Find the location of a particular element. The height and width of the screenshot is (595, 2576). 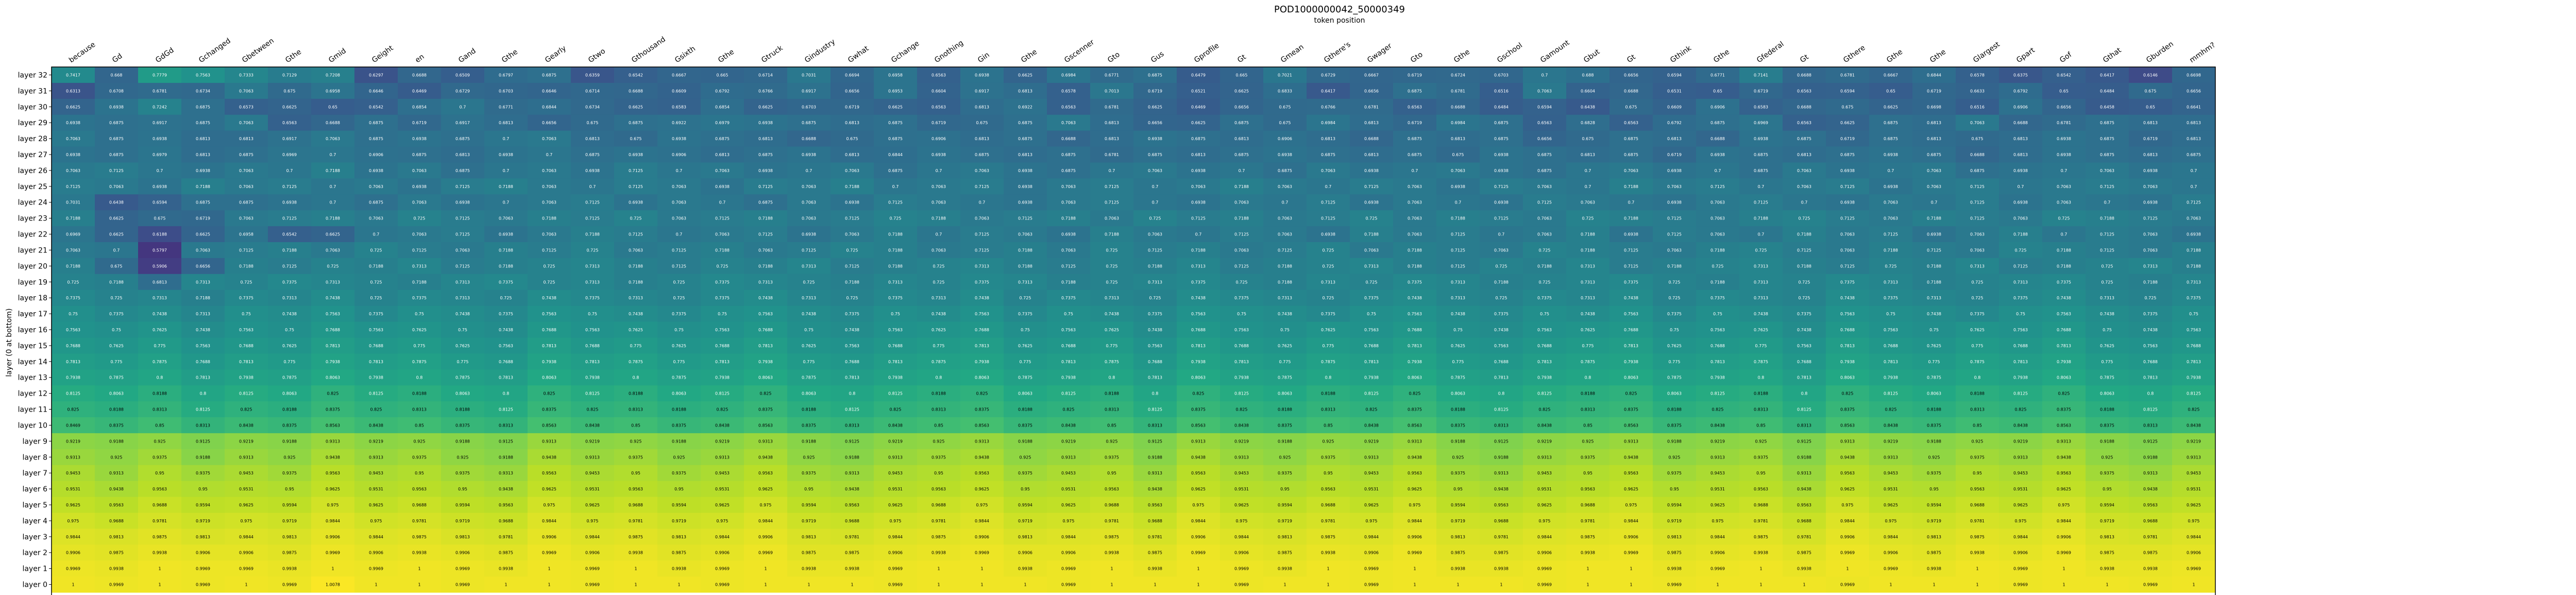

cell-value-label: 0.775 is located at coordinates (636, 346).